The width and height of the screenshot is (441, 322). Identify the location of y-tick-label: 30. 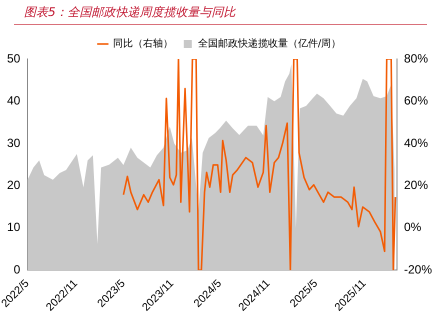
(13, 143).